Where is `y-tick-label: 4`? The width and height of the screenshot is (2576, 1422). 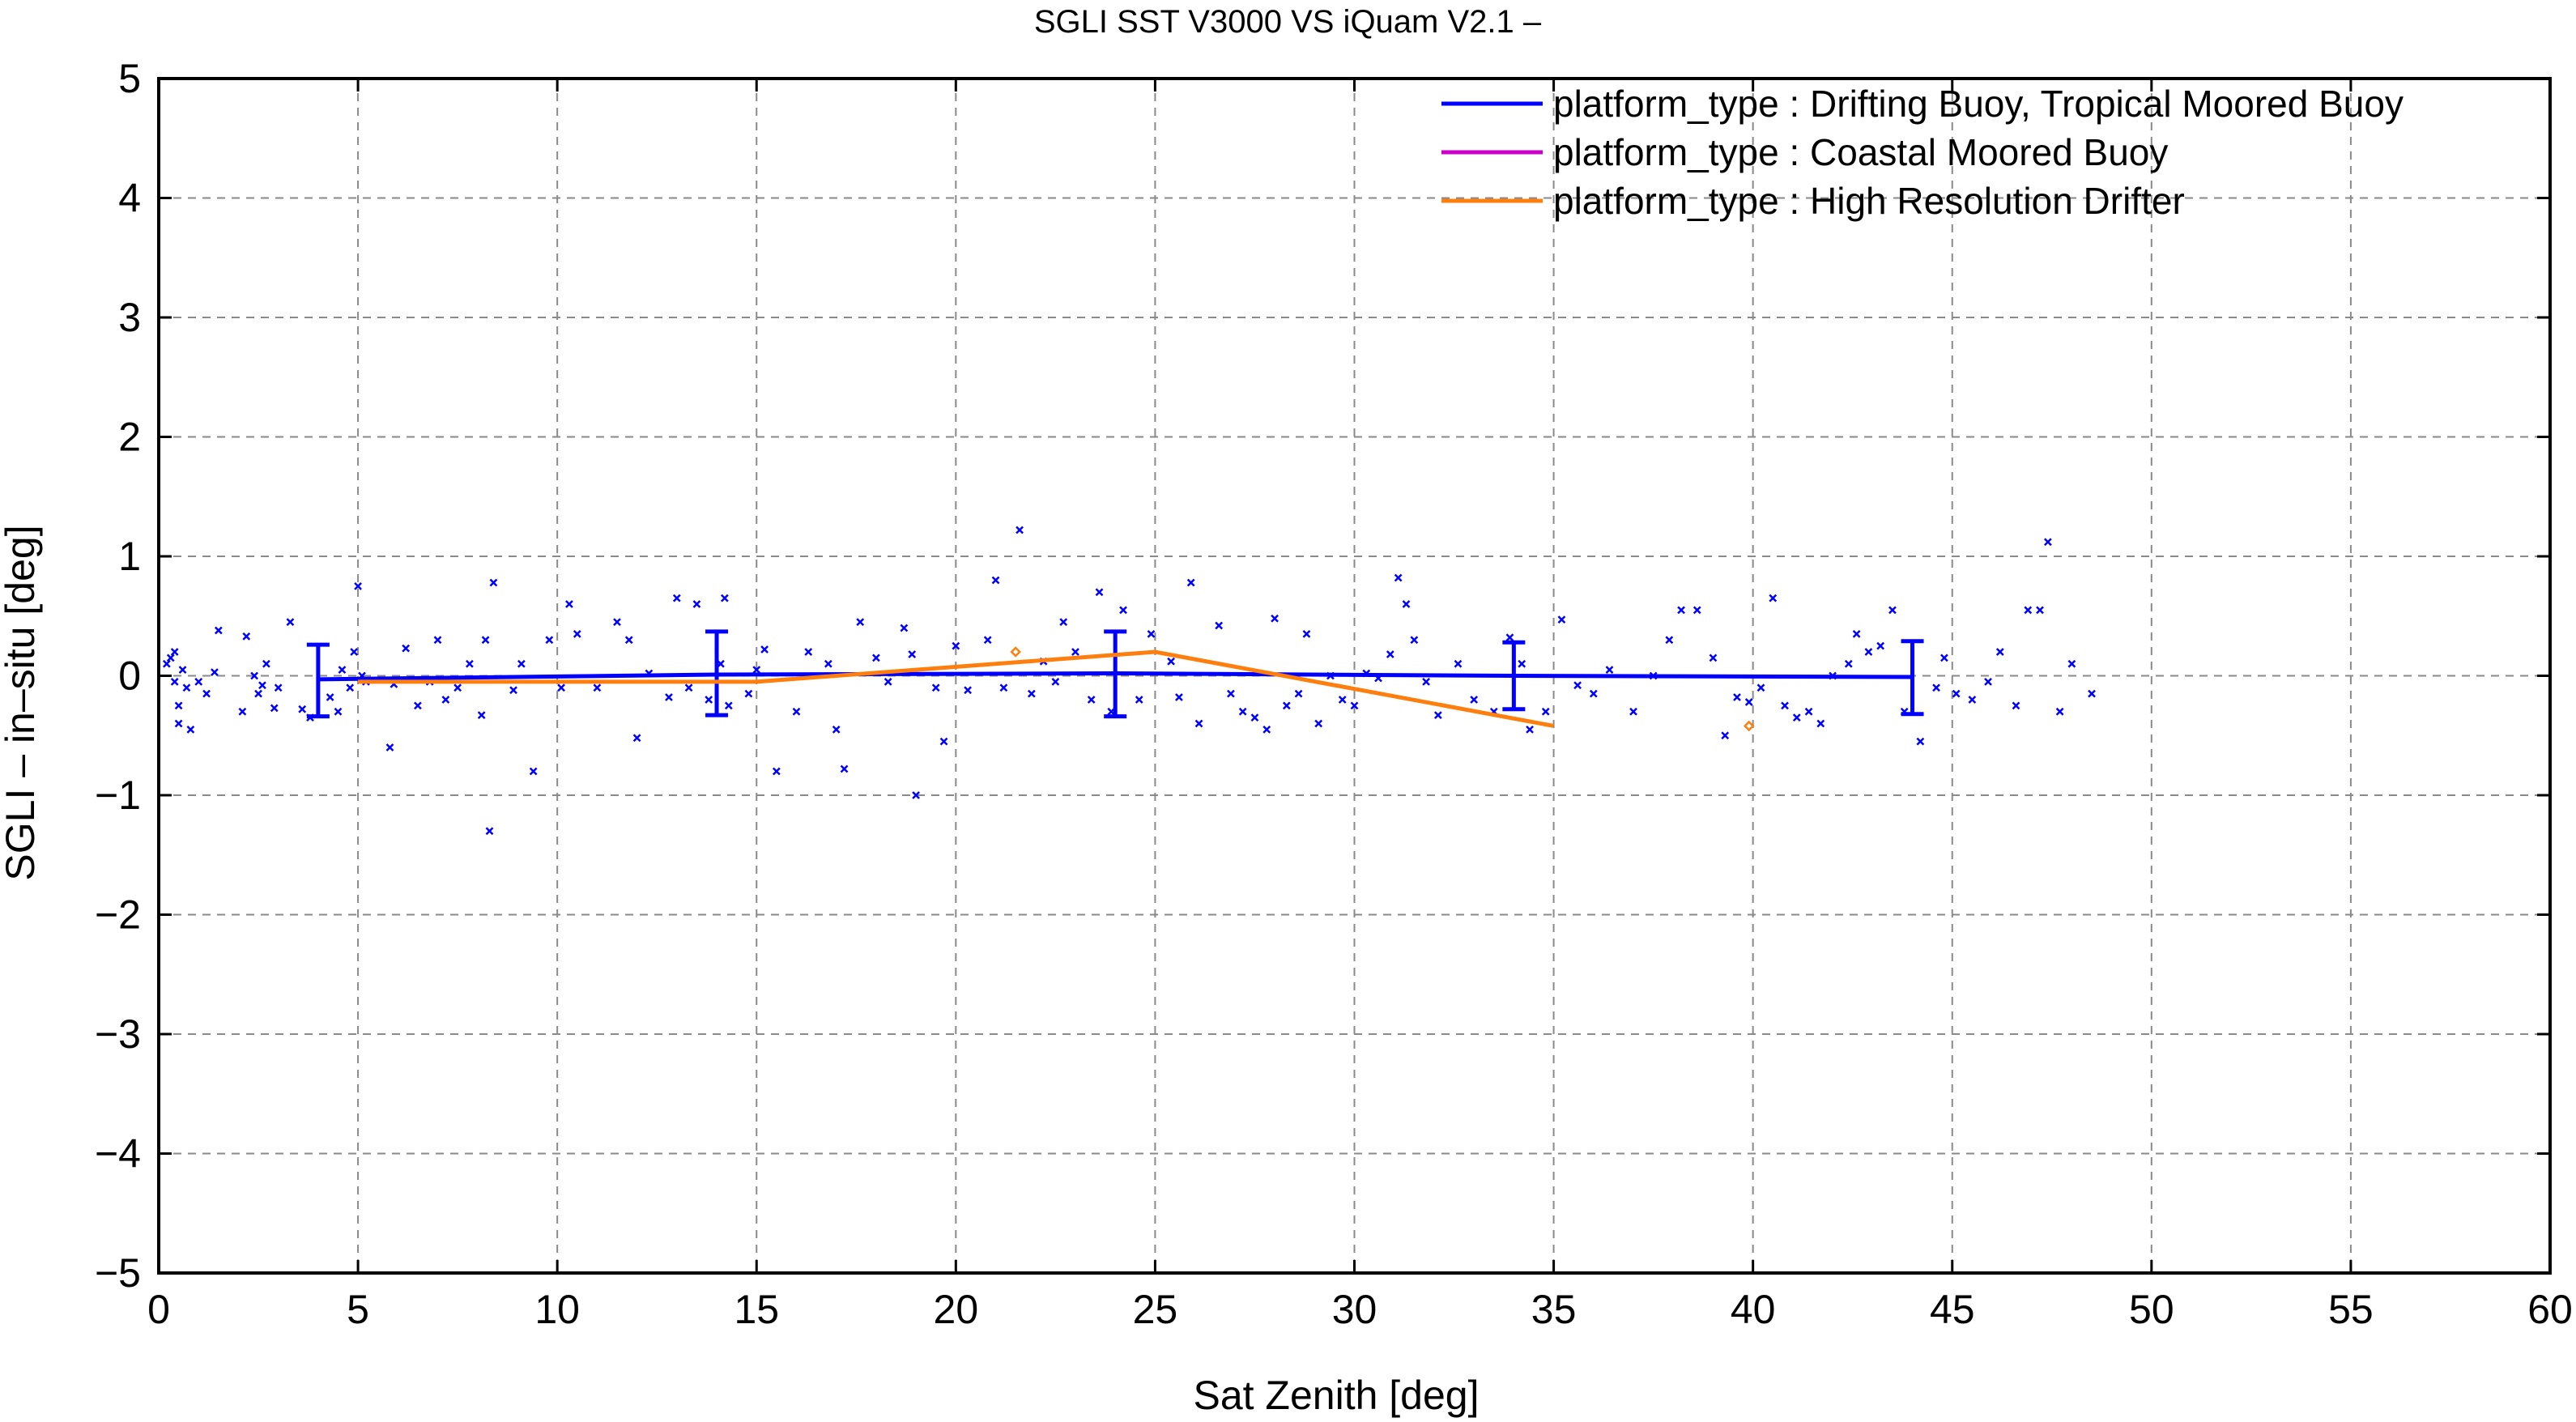 y-tick-label: 4 is located at coordinates (129, 198).